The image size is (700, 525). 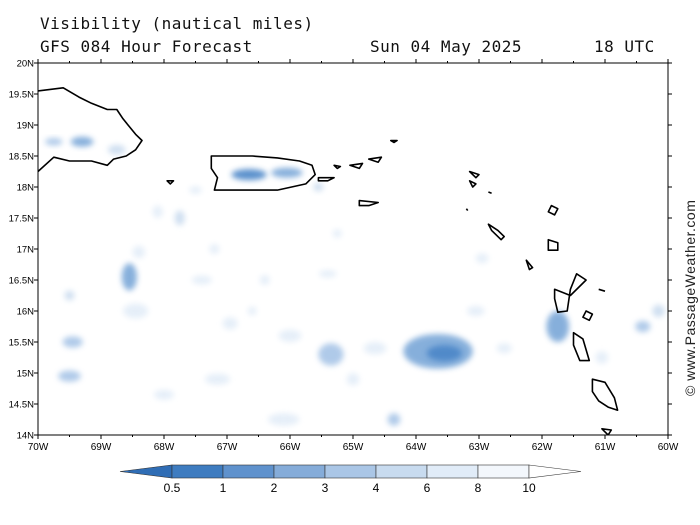 I want to click on legend-label: 6, so click(x=427, y=488).